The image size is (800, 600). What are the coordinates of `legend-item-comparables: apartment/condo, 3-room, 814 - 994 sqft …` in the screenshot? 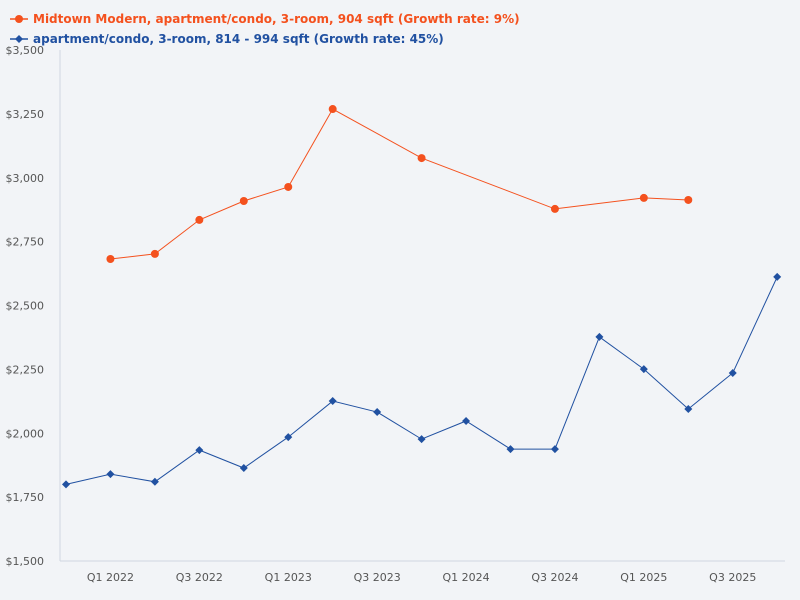 It's located at (265, 39).